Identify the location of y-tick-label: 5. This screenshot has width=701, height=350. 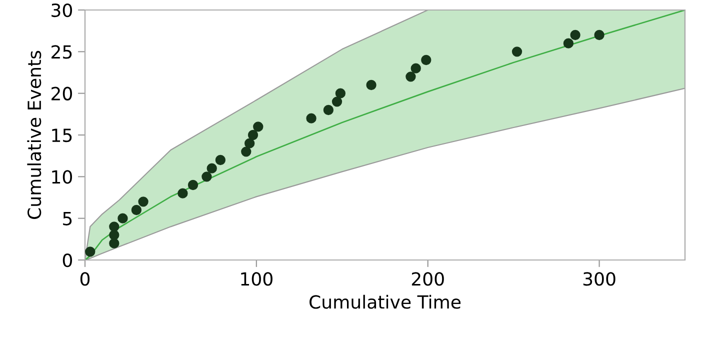
(67, 219).